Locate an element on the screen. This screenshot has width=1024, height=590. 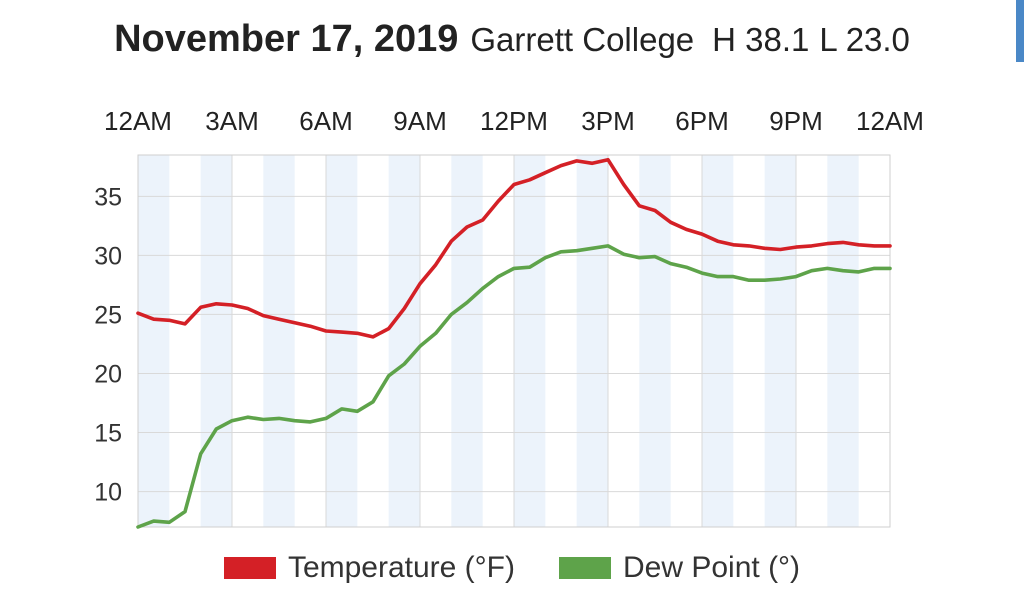
x-tick-label: 3PM is located at coordinates (607, 121).